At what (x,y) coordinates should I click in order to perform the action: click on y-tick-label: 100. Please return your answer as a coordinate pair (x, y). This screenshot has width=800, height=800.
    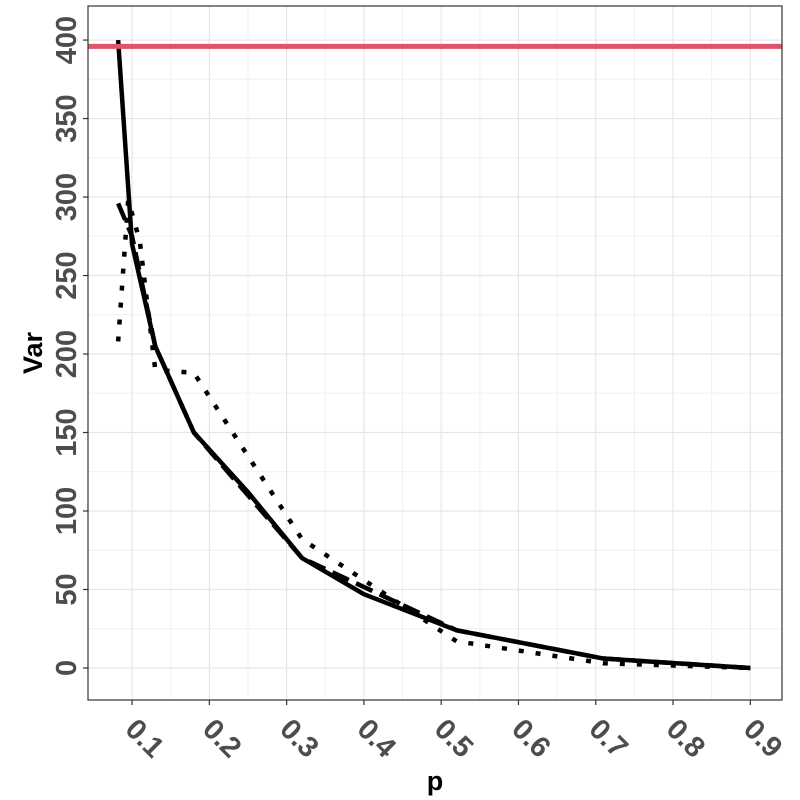
    Looking at the image, I should click on (67, 511).